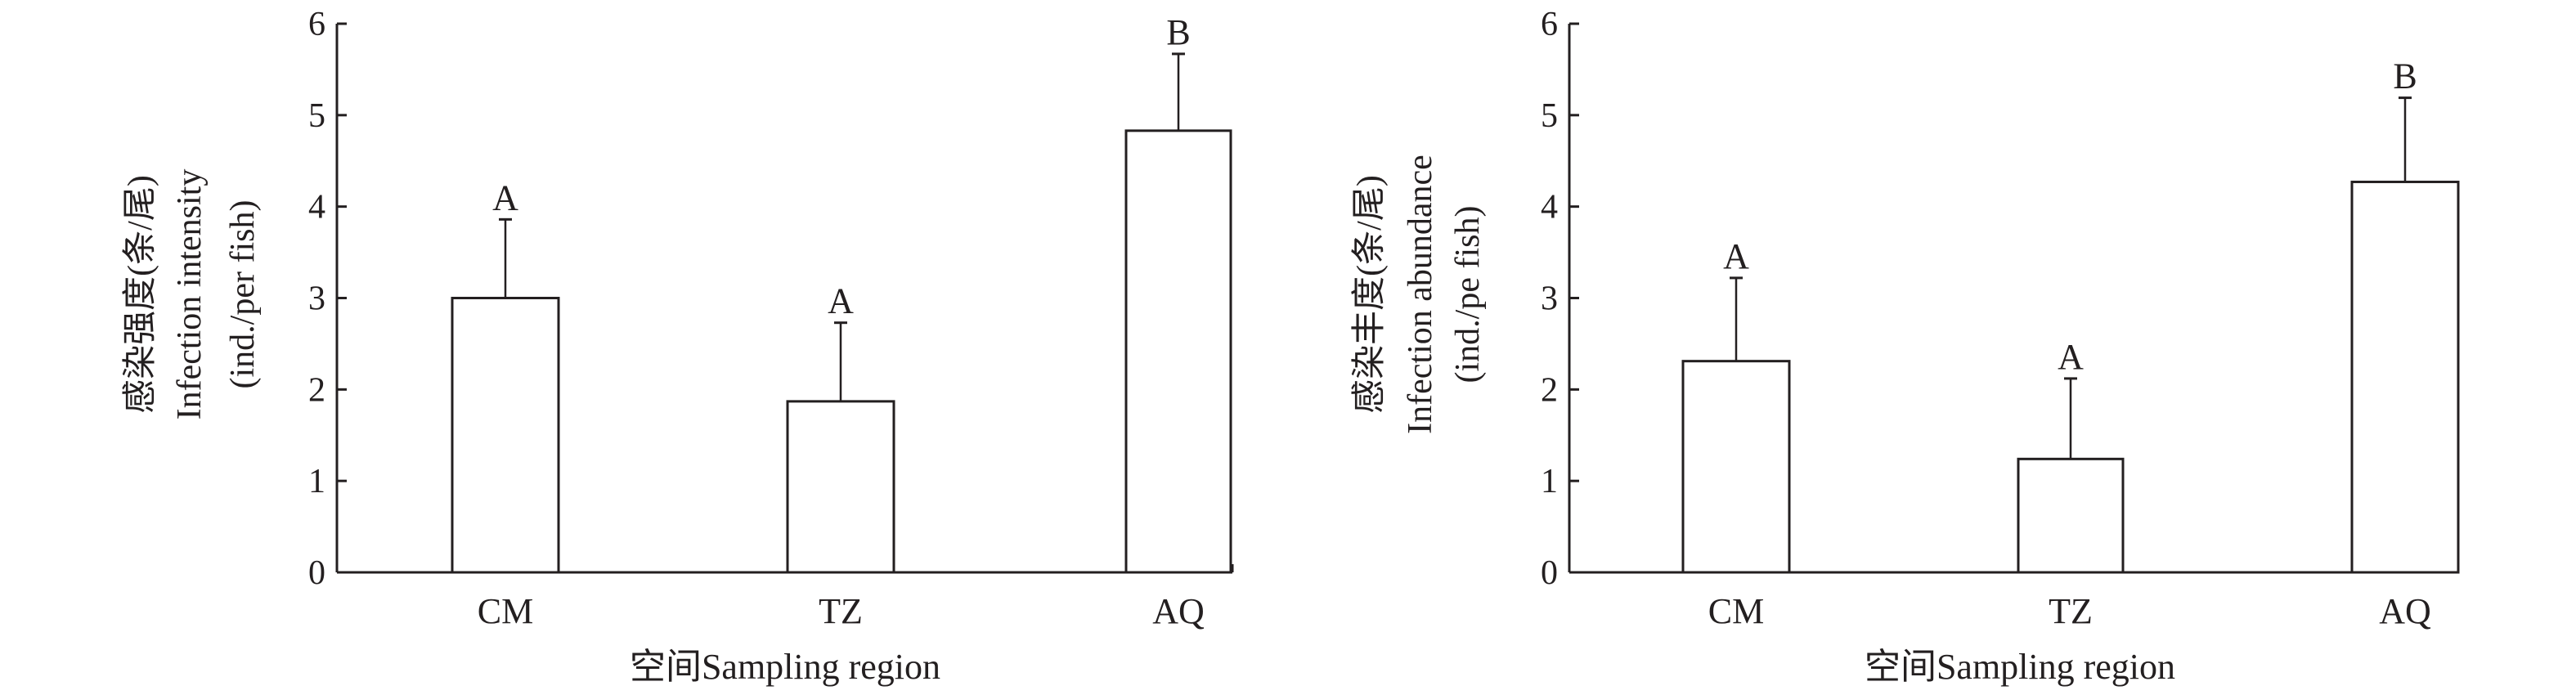 Image resolution: width=2576 pixels, height=695 pixels. What do you see at coordinates (243, 294) in the screenshot?
I see `y-axis-label-line: (ind./per fish)` at bounding box center [243, 294].